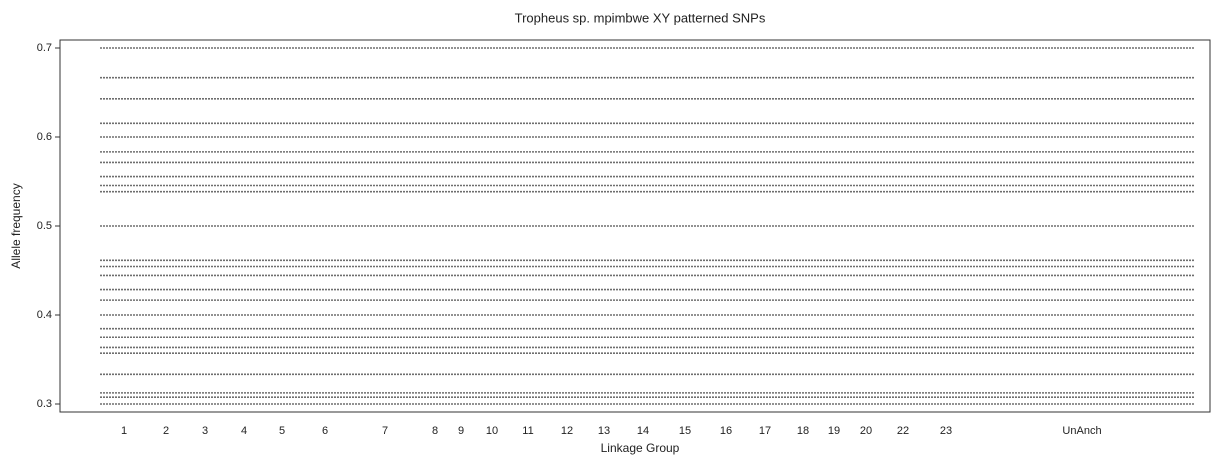 This screenshot has height=462, width=1225. I want to click on x-tick-label: 23, so click(946, 431).